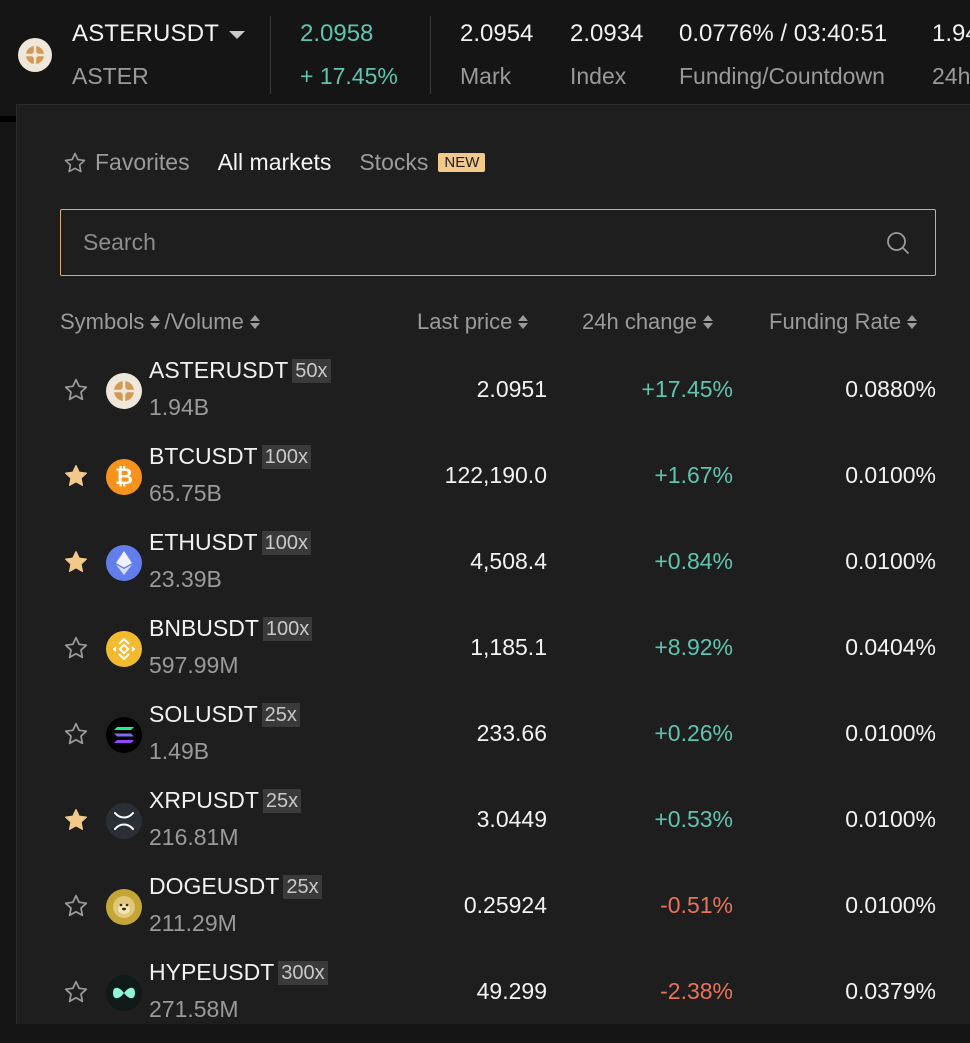 Image resolution: width=970 pixels, height=1043 pixels. I want to click on change-cell: -2.38%, so click(696, 991).